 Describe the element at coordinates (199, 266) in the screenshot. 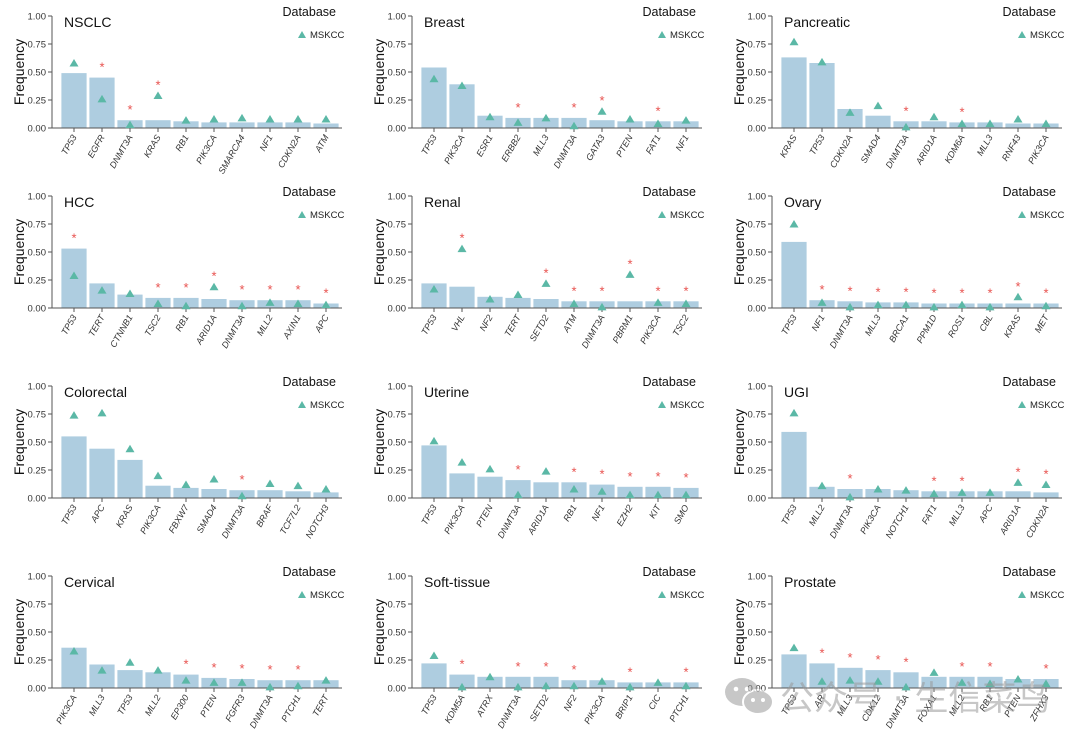

I see `significance-stars: * * * * * * * *` at that location.